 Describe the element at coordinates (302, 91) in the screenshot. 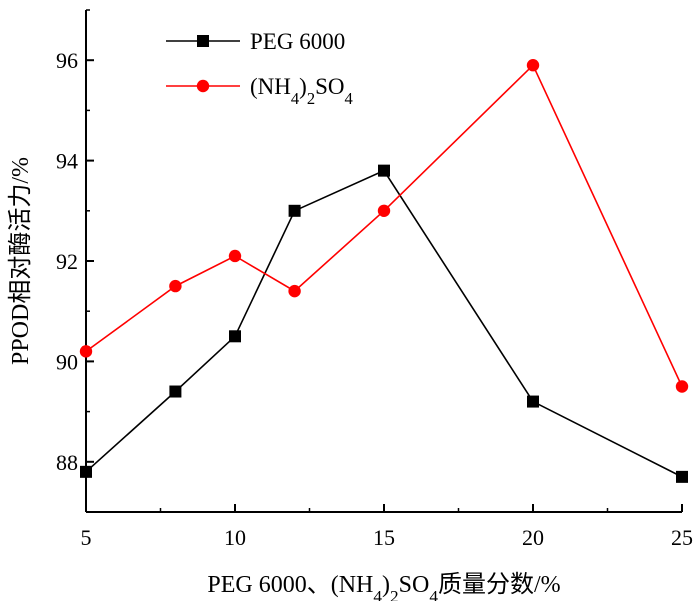

I see `legend-label: (NH4)2SO4` at that location.